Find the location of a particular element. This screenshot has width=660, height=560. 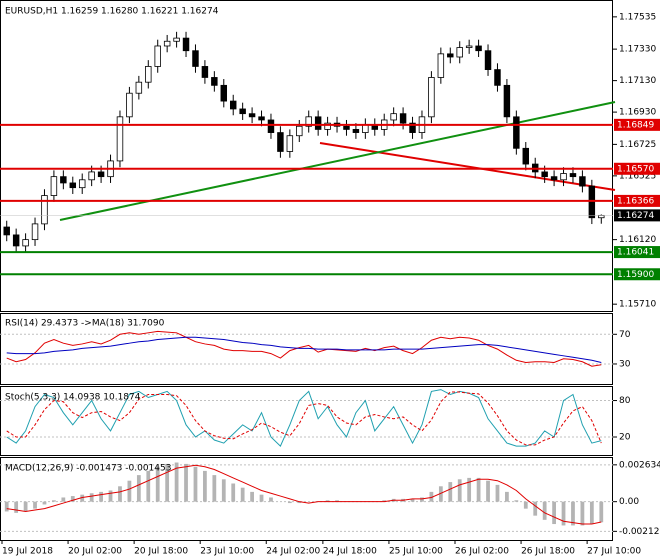

y-tick-label: 1.16525 is located at coordinates (637, 176).